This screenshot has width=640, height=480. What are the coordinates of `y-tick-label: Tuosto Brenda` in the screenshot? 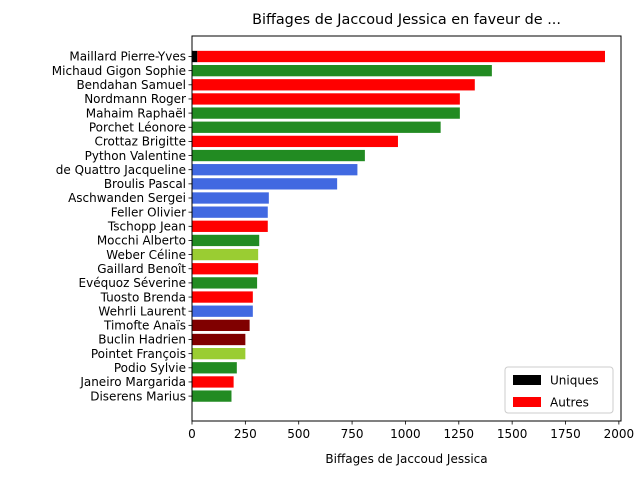 It's located at (143, 297).